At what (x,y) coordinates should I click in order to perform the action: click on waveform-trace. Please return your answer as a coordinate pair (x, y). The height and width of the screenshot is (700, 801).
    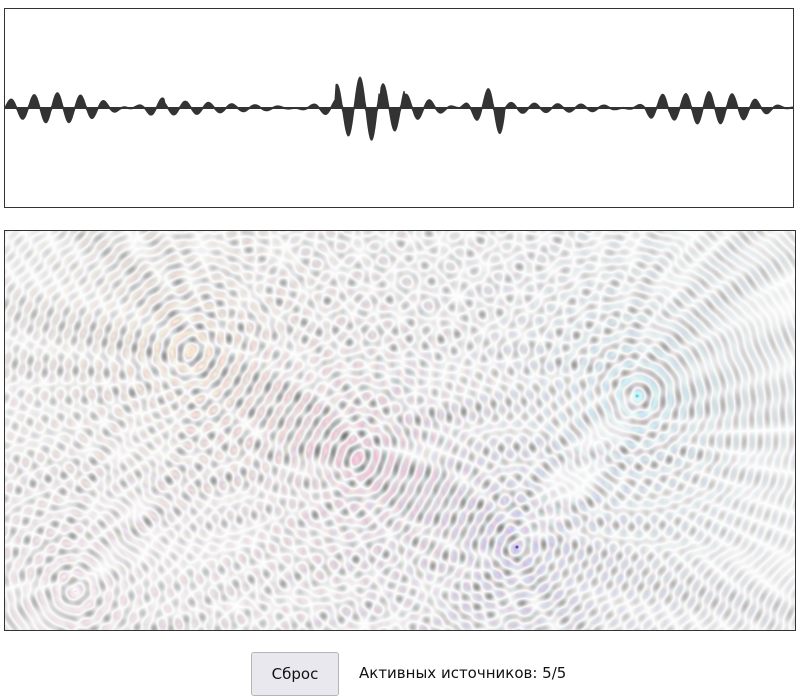
    Looking at the image, I should click on (399, 108).